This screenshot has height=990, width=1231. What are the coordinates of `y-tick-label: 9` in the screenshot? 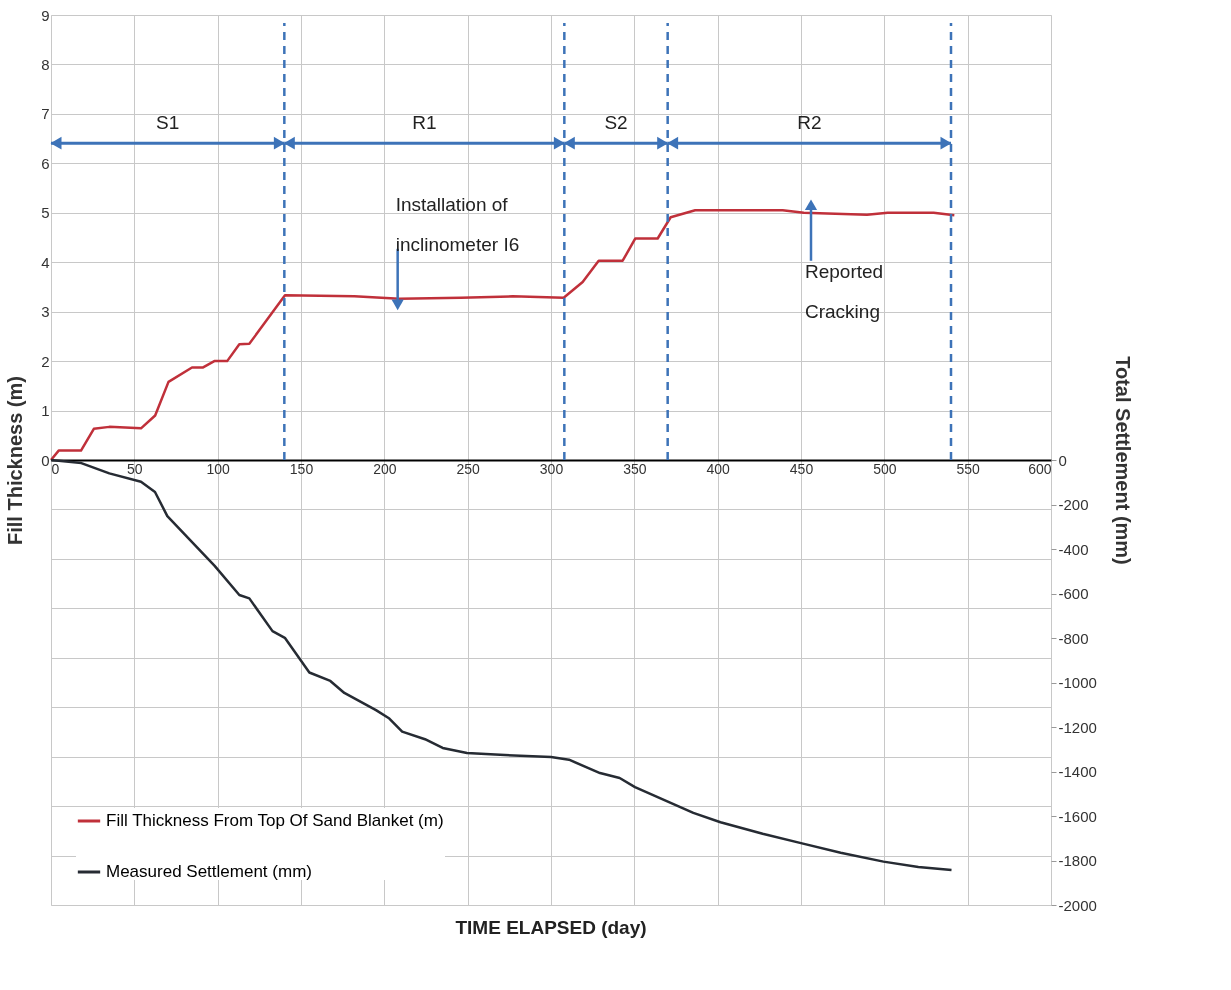 It's located at (45, 15).